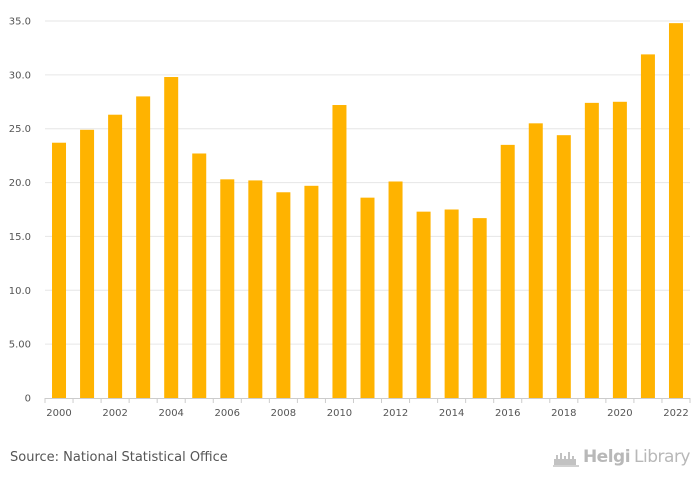  What do you see at coordinates (507, 413) in the screenshot?
I see `x-tick-label: 2016` at bounding box center [507, 413].